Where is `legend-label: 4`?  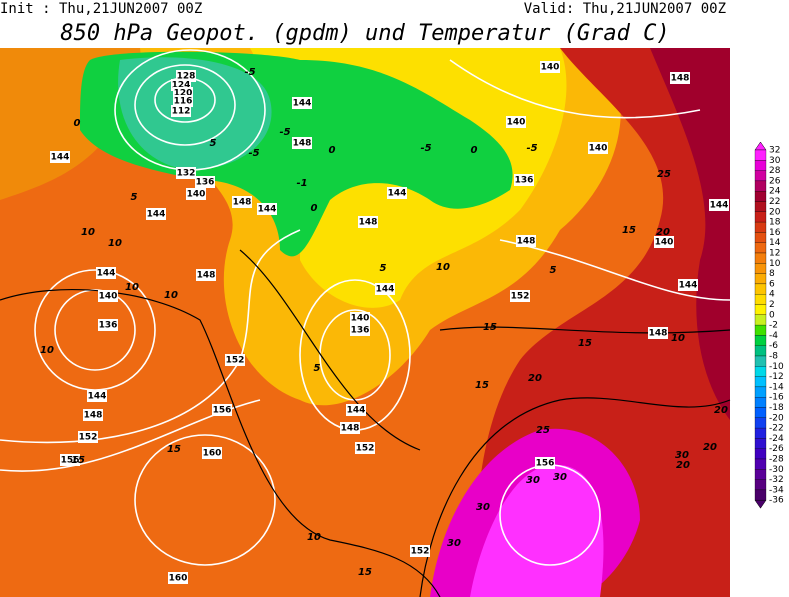 legend-label: 4 is located at coordinates (772, 295).